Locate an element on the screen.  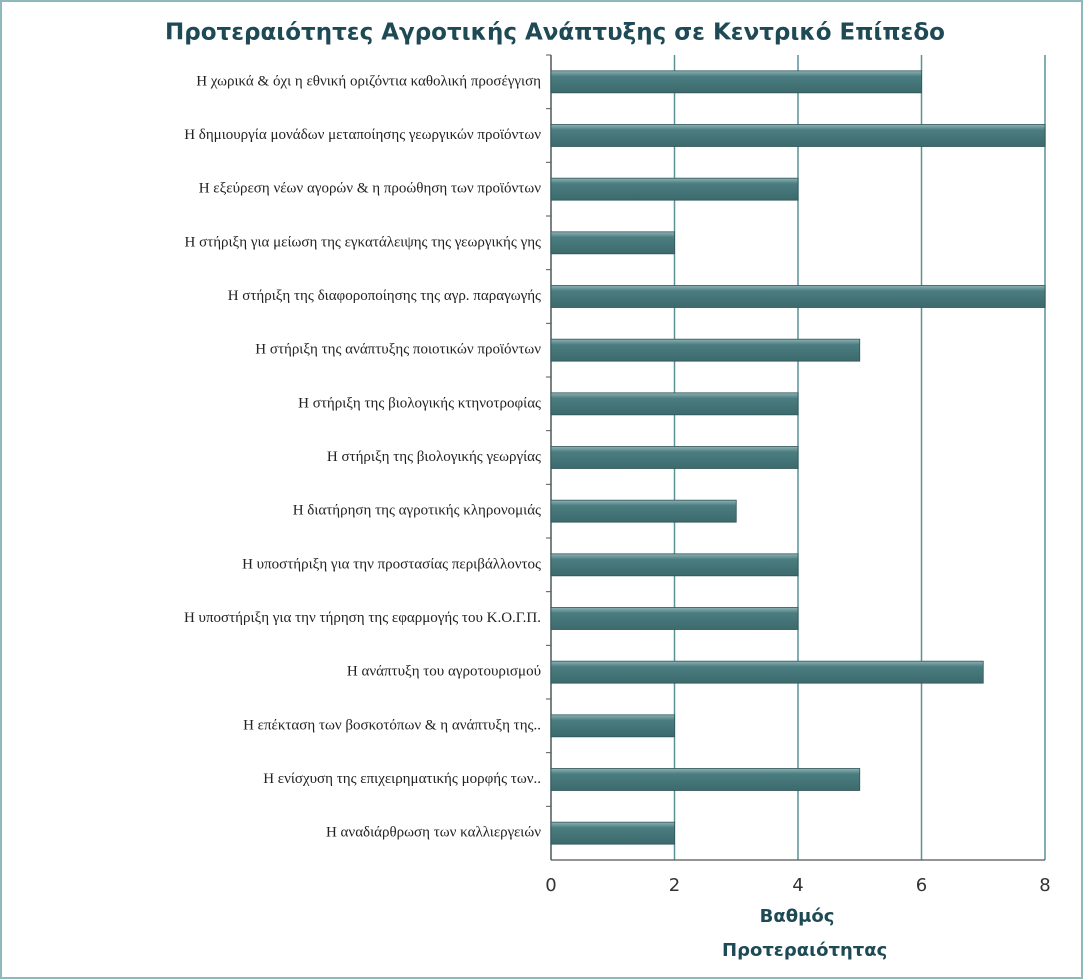
y-tick-label: Η αναδιάρθρωση των καλλιεργειών is located at coordinates (433, 833).